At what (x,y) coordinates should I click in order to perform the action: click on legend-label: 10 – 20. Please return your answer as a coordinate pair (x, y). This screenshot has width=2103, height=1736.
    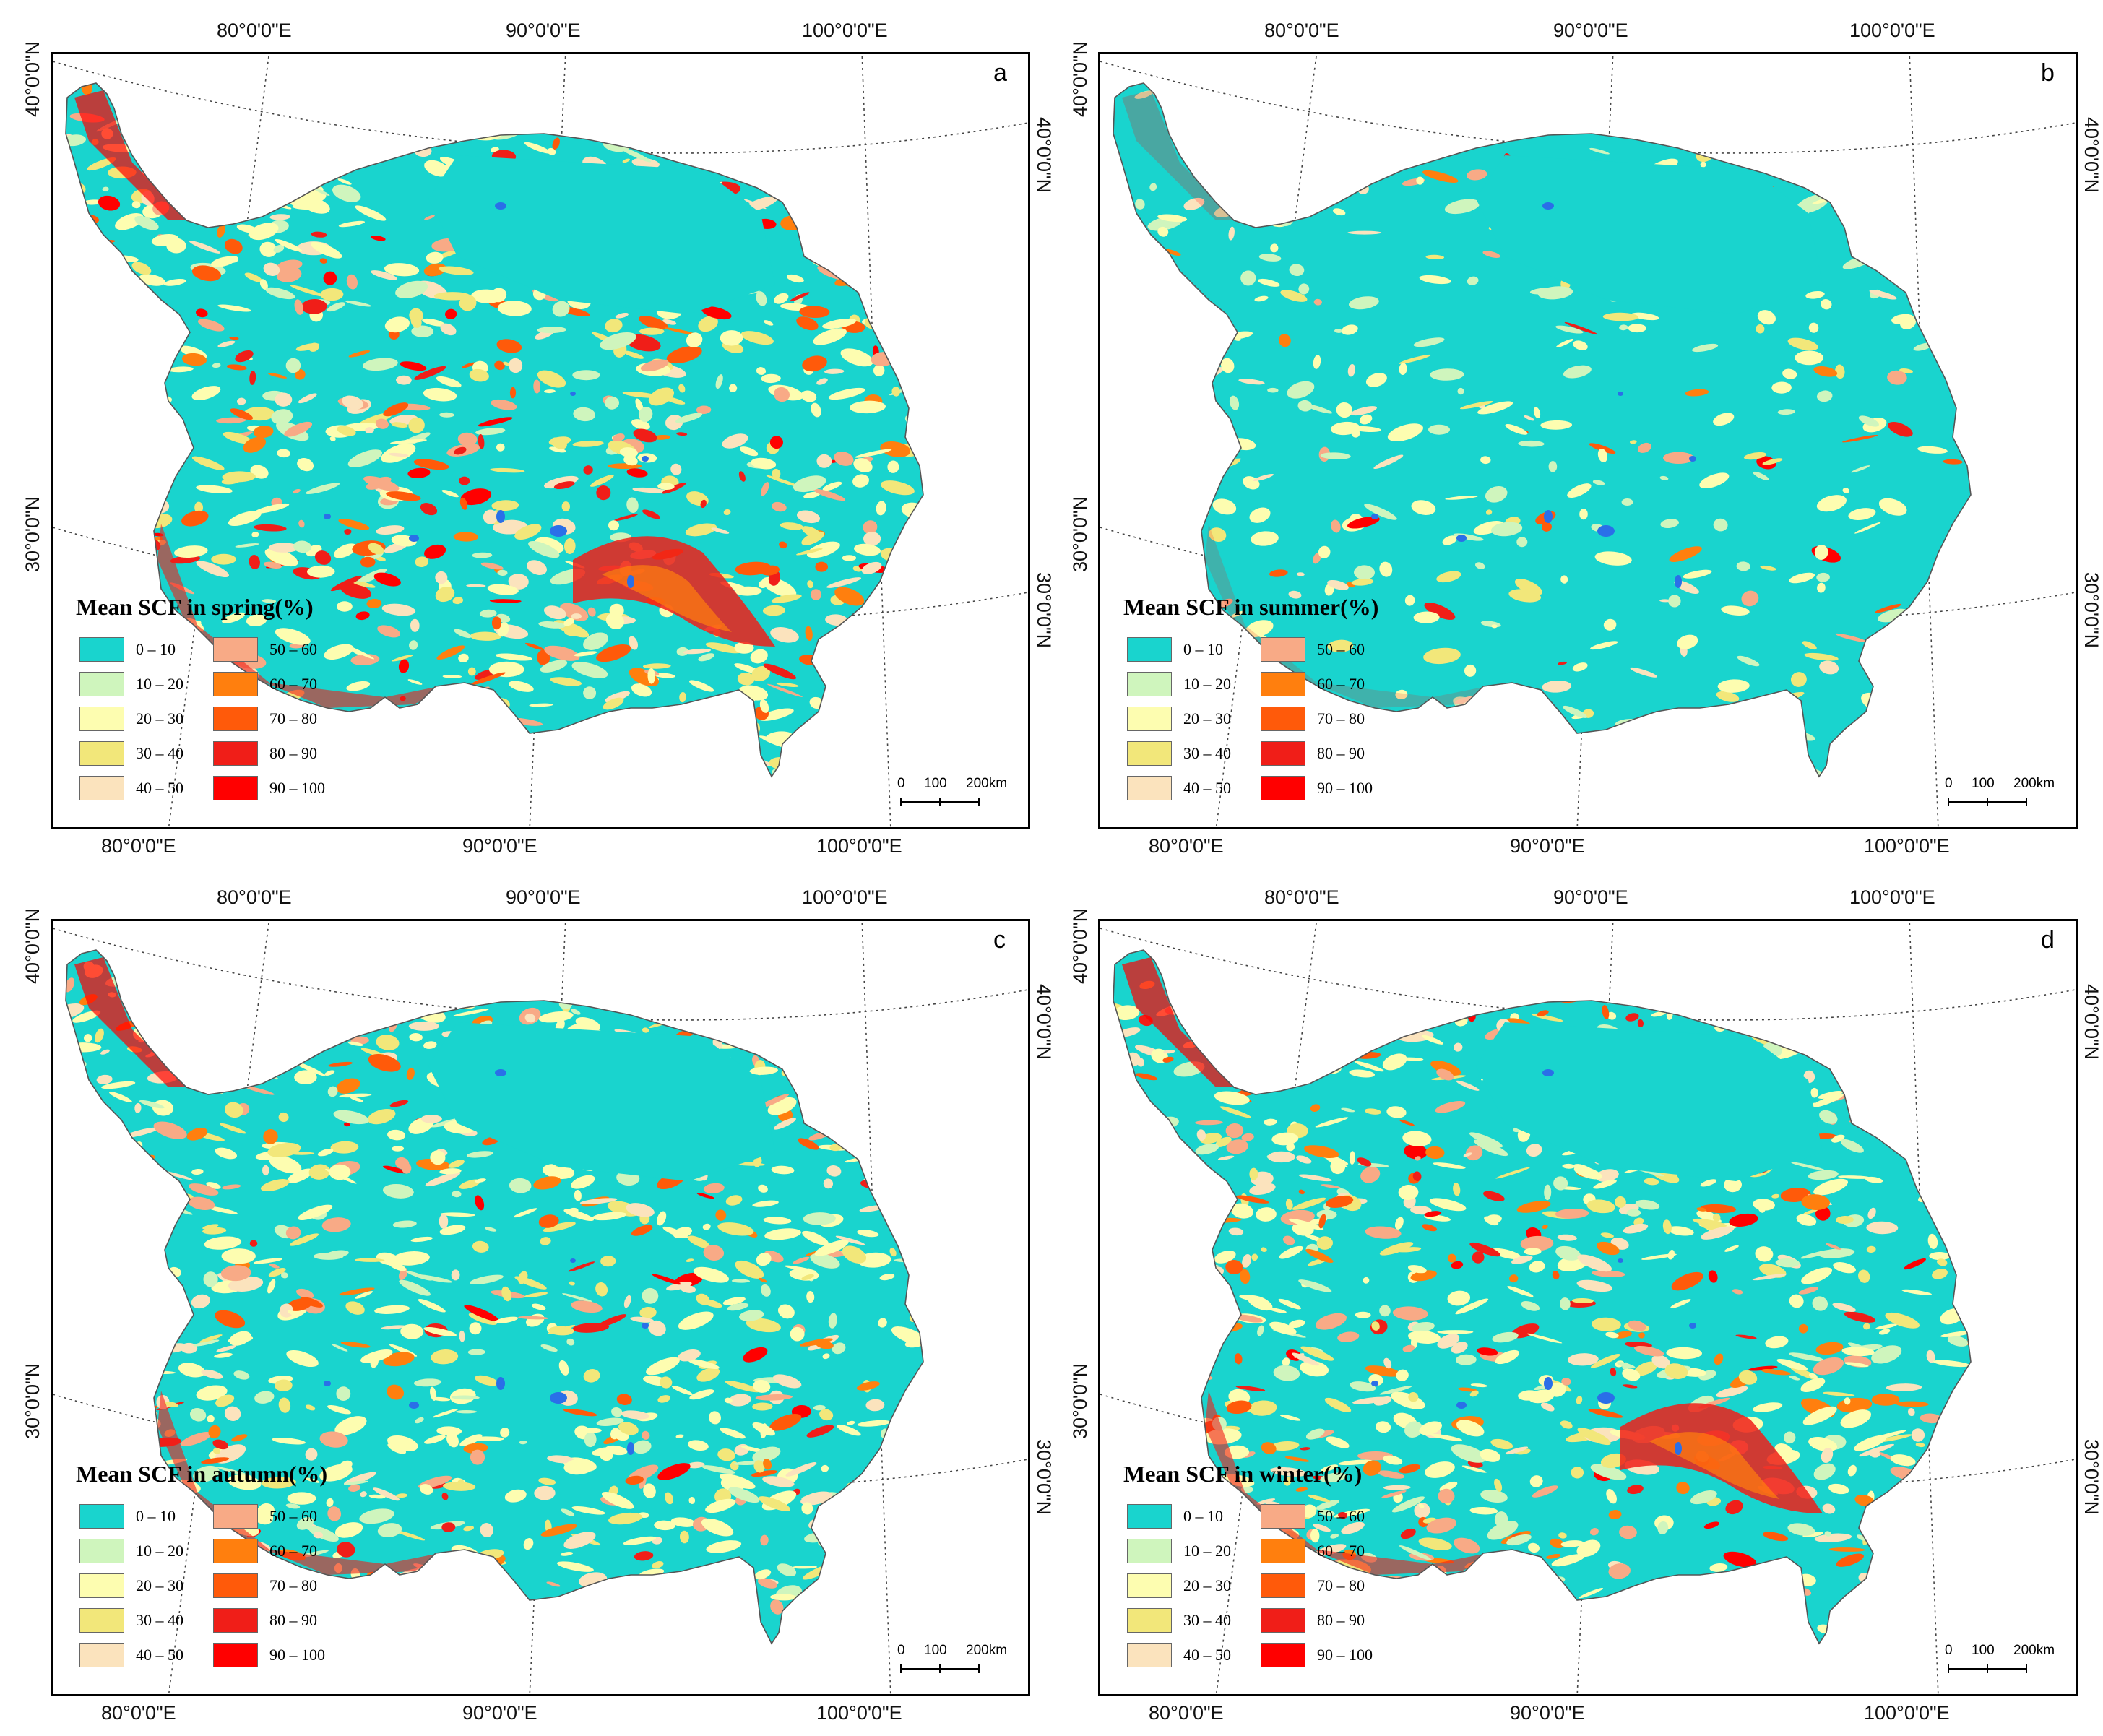
    Looking at the image, I should click on (1207, 684).